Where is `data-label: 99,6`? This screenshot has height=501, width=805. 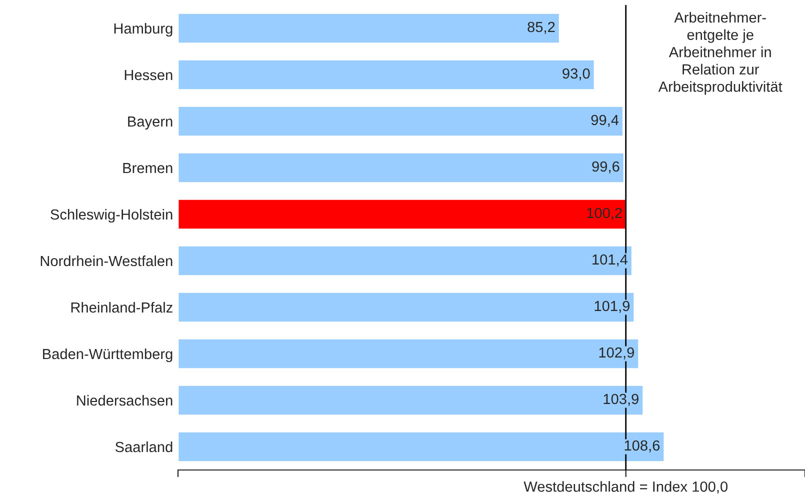
data-label: 99,6 is located at coordinates (606, 167).